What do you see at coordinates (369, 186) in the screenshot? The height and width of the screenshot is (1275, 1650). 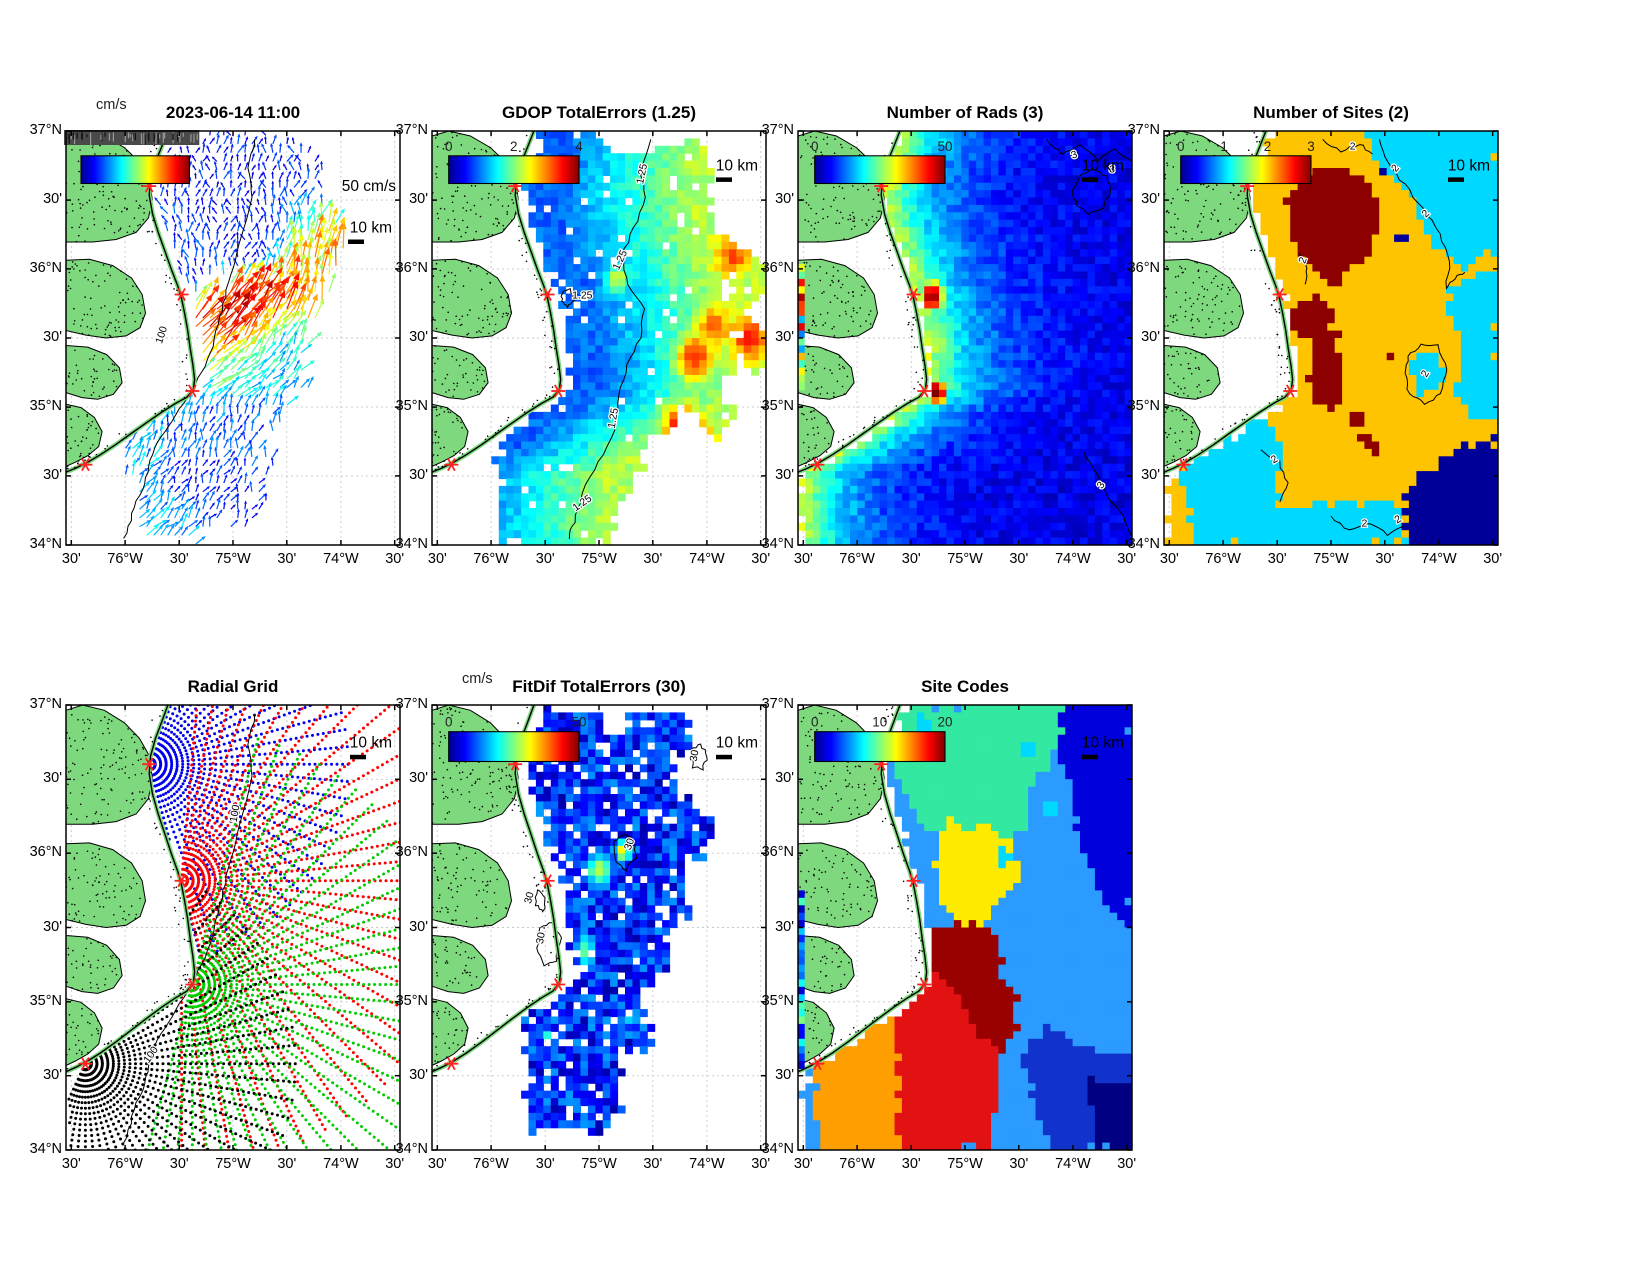 I see `velocity-scale-label: 50 cm/s` at bounding box center [369, 186].